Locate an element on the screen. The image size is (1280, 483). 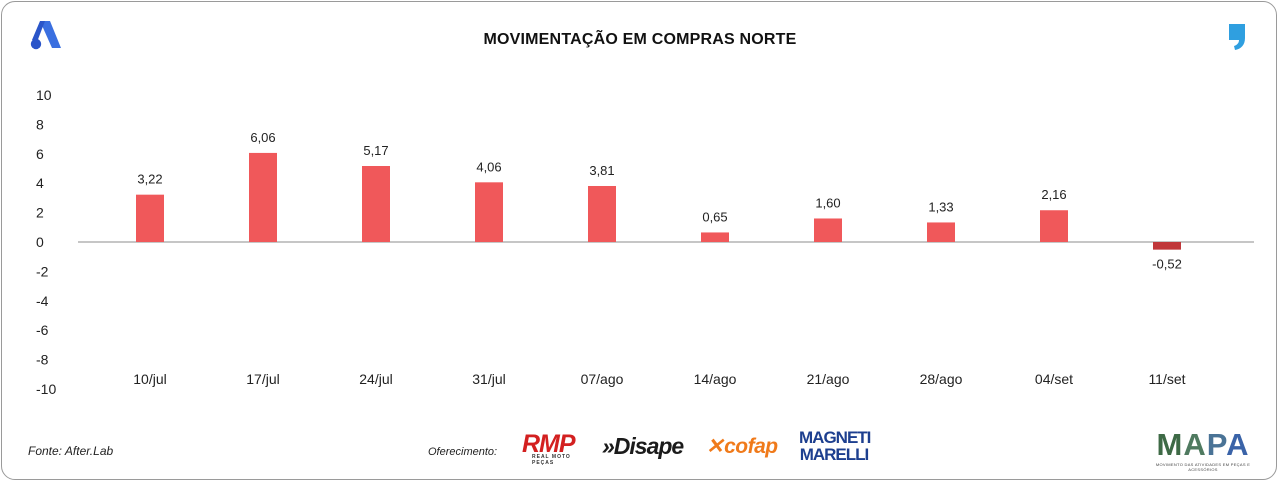
x-tick-label: 28/ago is located at coordinates (941, 379).